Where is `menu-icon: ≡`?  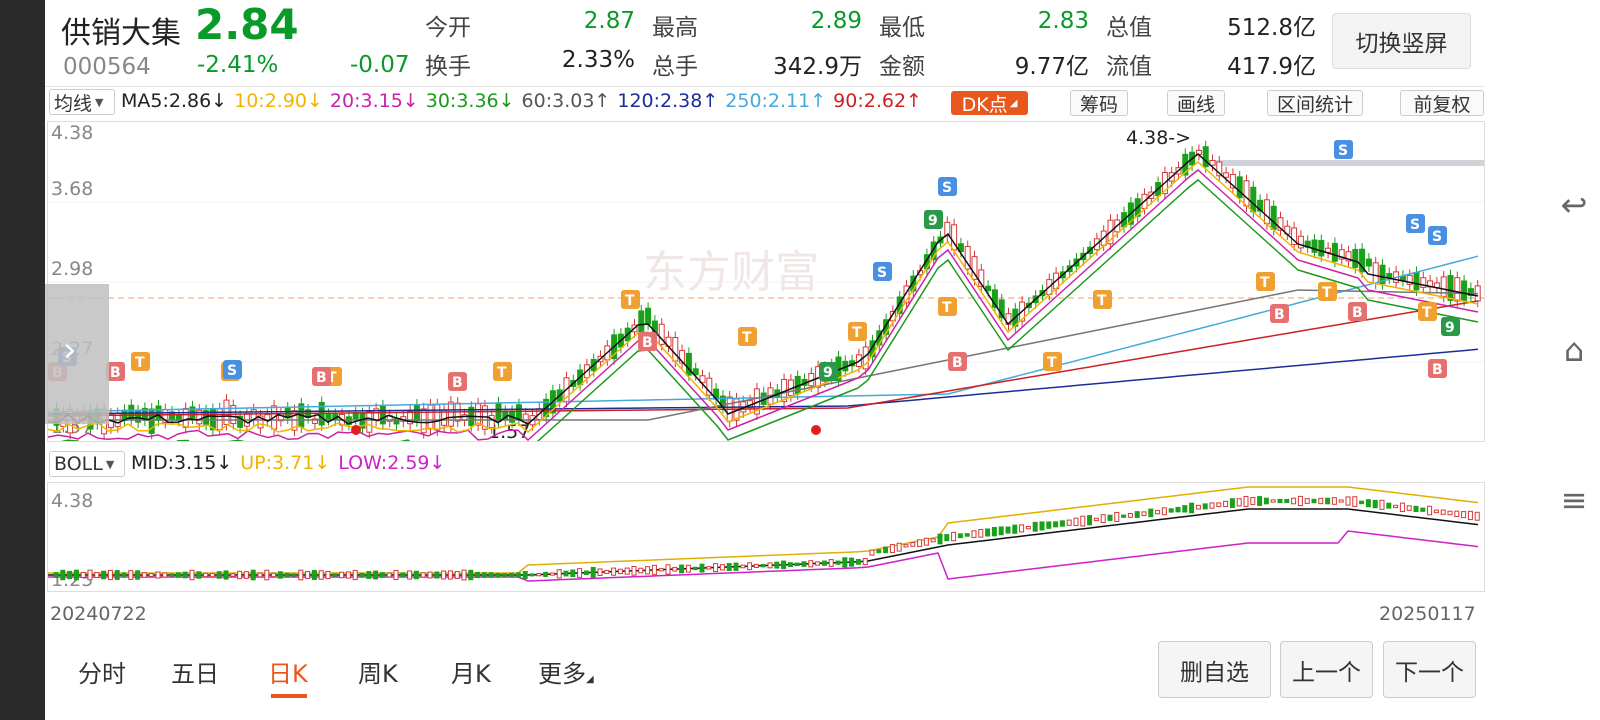
menu-icon: ≡ is located at coordinates (1574, 500).